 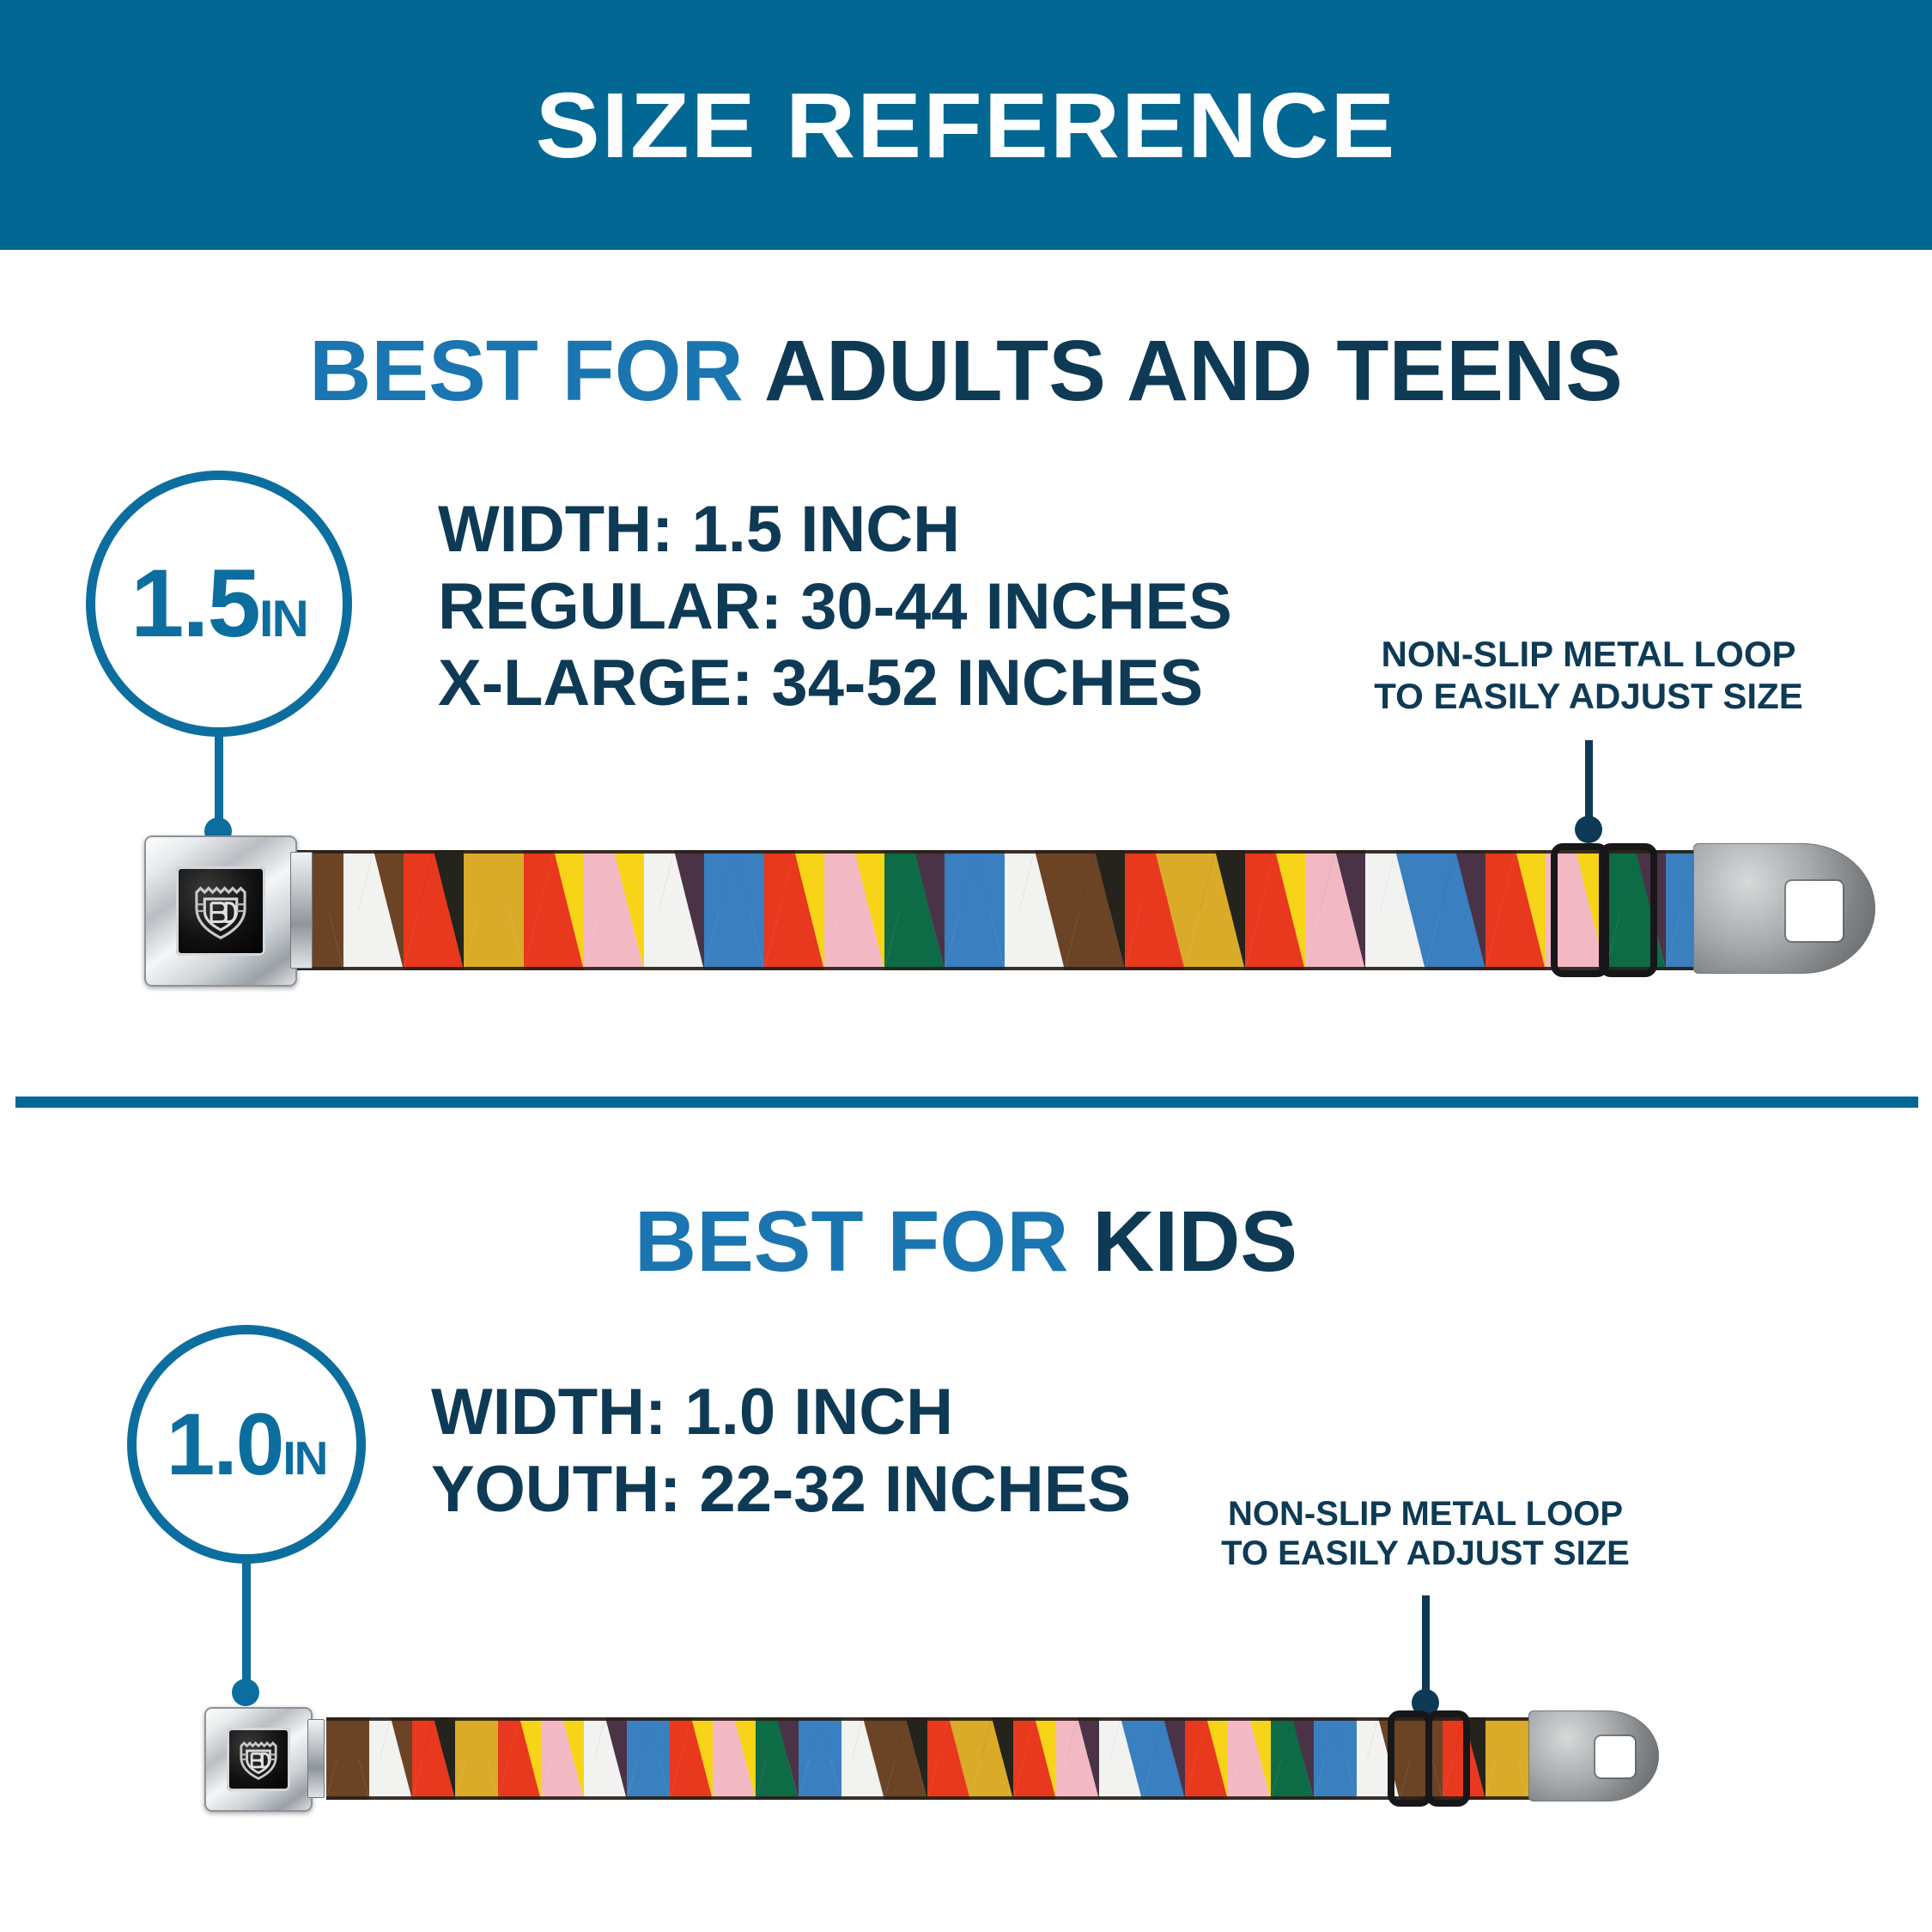 I want to click on spec-line: REGULAR: 30-44 INCHES, so click(x=835, y=606).